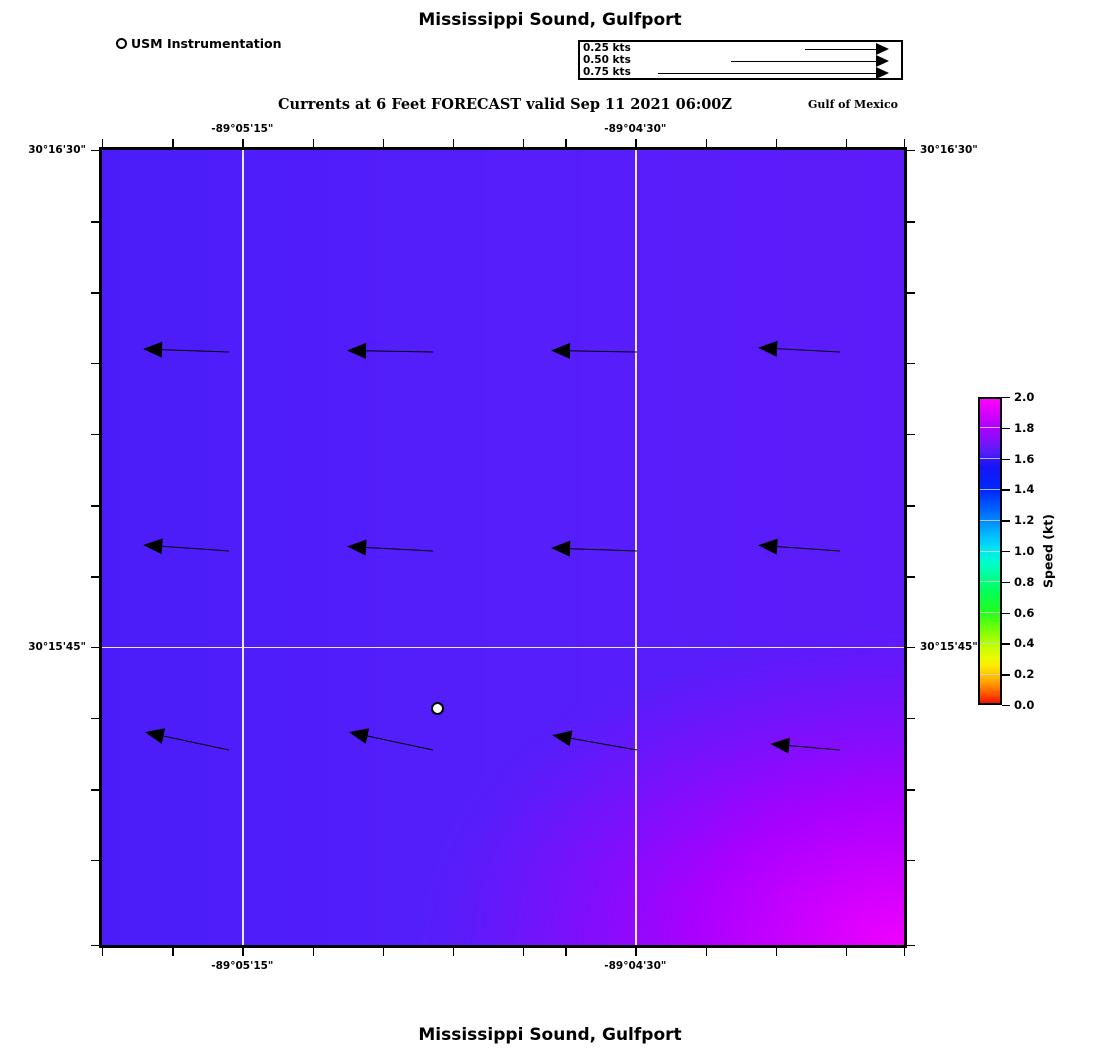 Image resolution: width=1100 pixels, height=1050 pixels. What do you see at coordinates (635, 966) in the screenshot?
I see `axis-tick-label: -89°04'30"` at bounding box center [635, 966].